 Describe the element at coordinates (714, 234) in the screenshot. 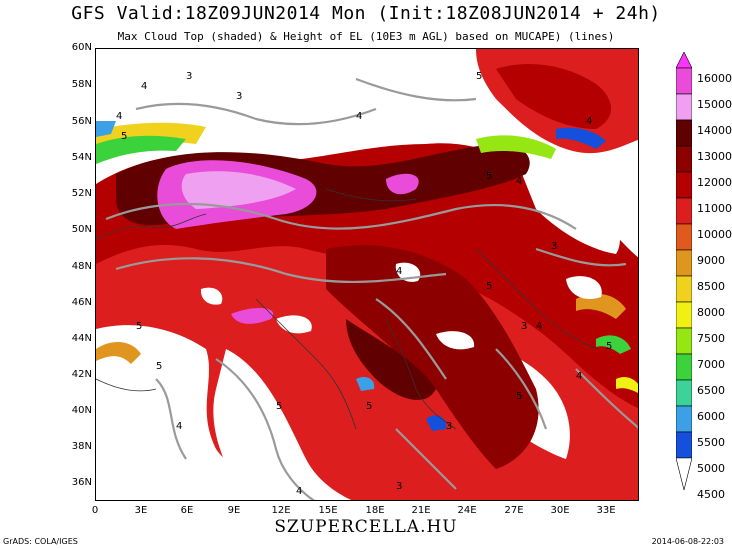

I see `colorbar-label: 10000` at that location.